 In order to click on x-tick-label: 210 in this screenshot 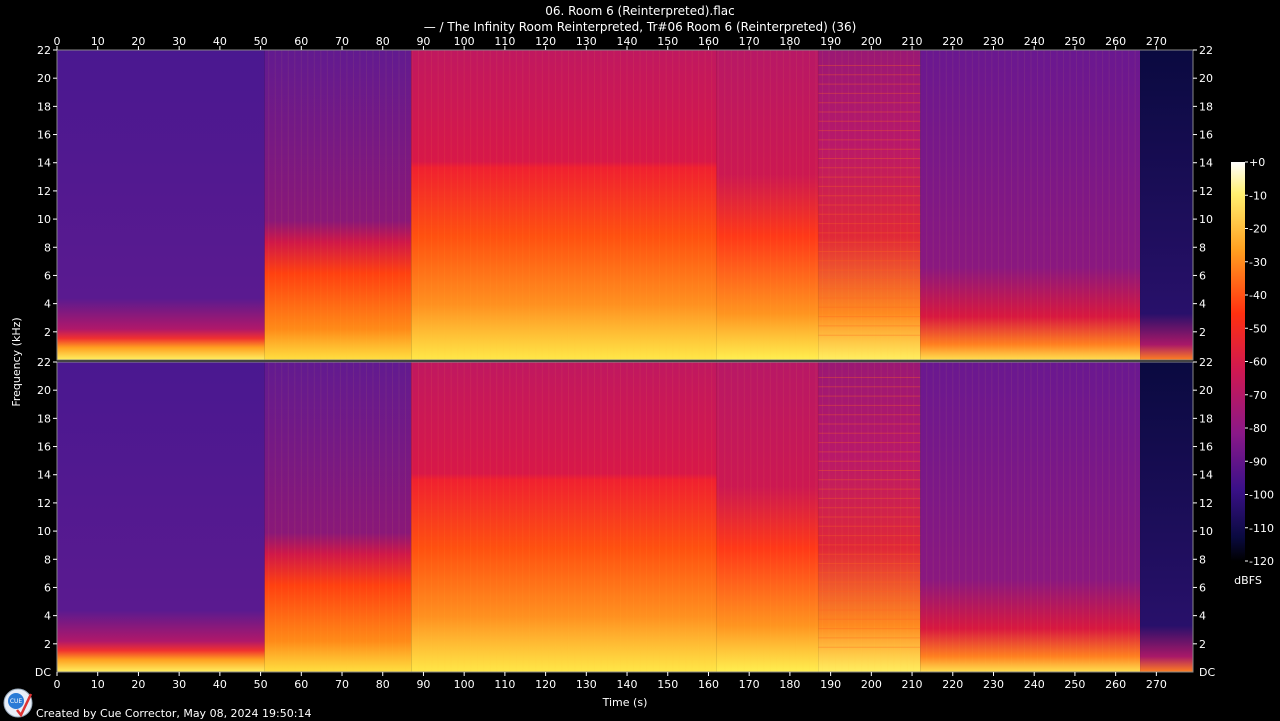, I will do `click(912, 41)`.